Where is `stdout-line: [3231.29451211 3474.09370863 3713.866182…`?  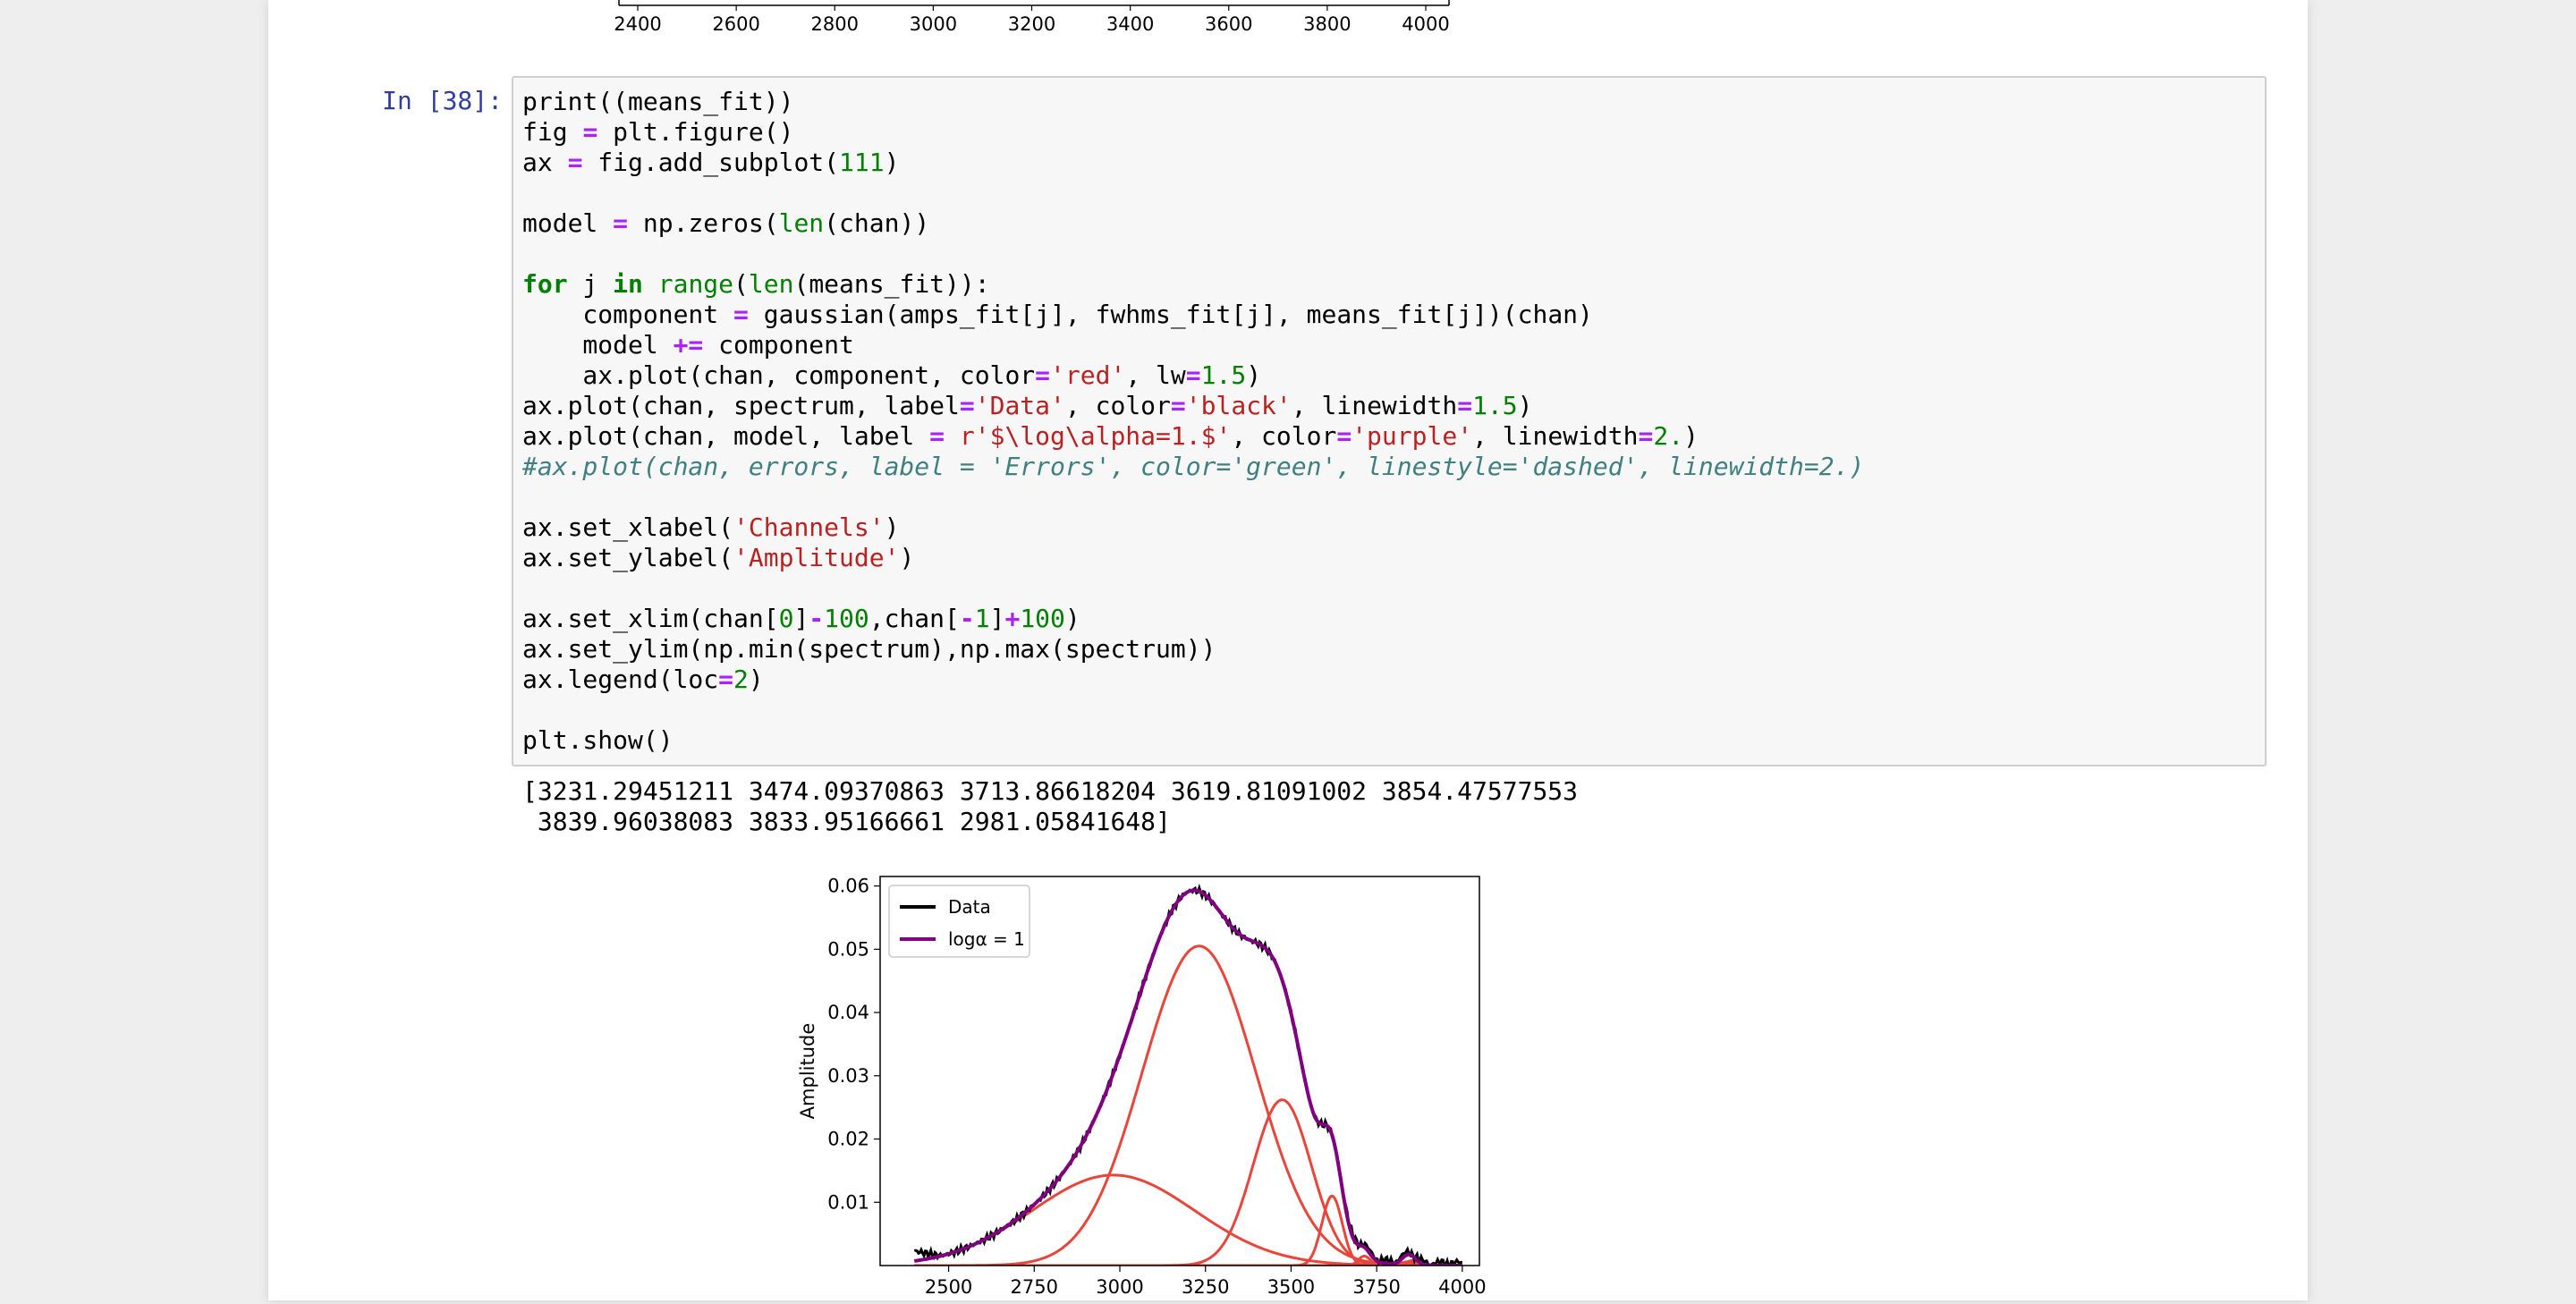
stdout-line: [3231.29451211 3474.09370863 3713.866182… is located at coordinates (1050, 791).